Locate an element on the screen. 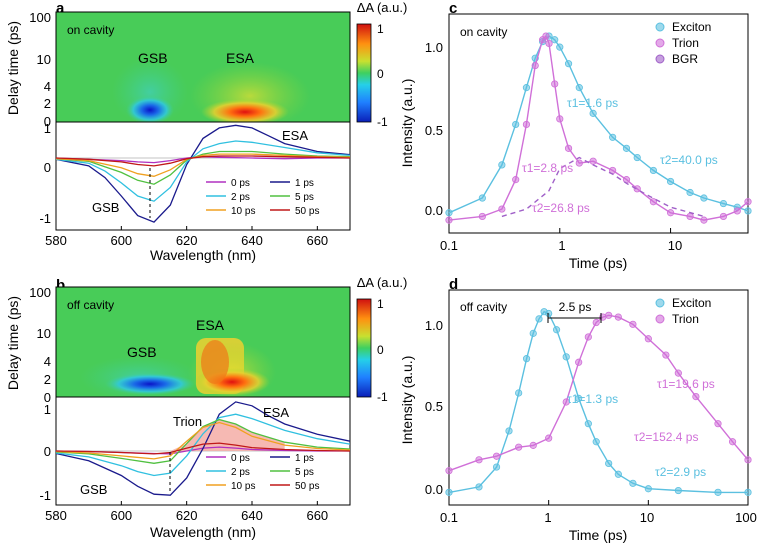 The height and width of the screenshot is (545, 763). tick-label: 580 is located at coordinates (56, 515).